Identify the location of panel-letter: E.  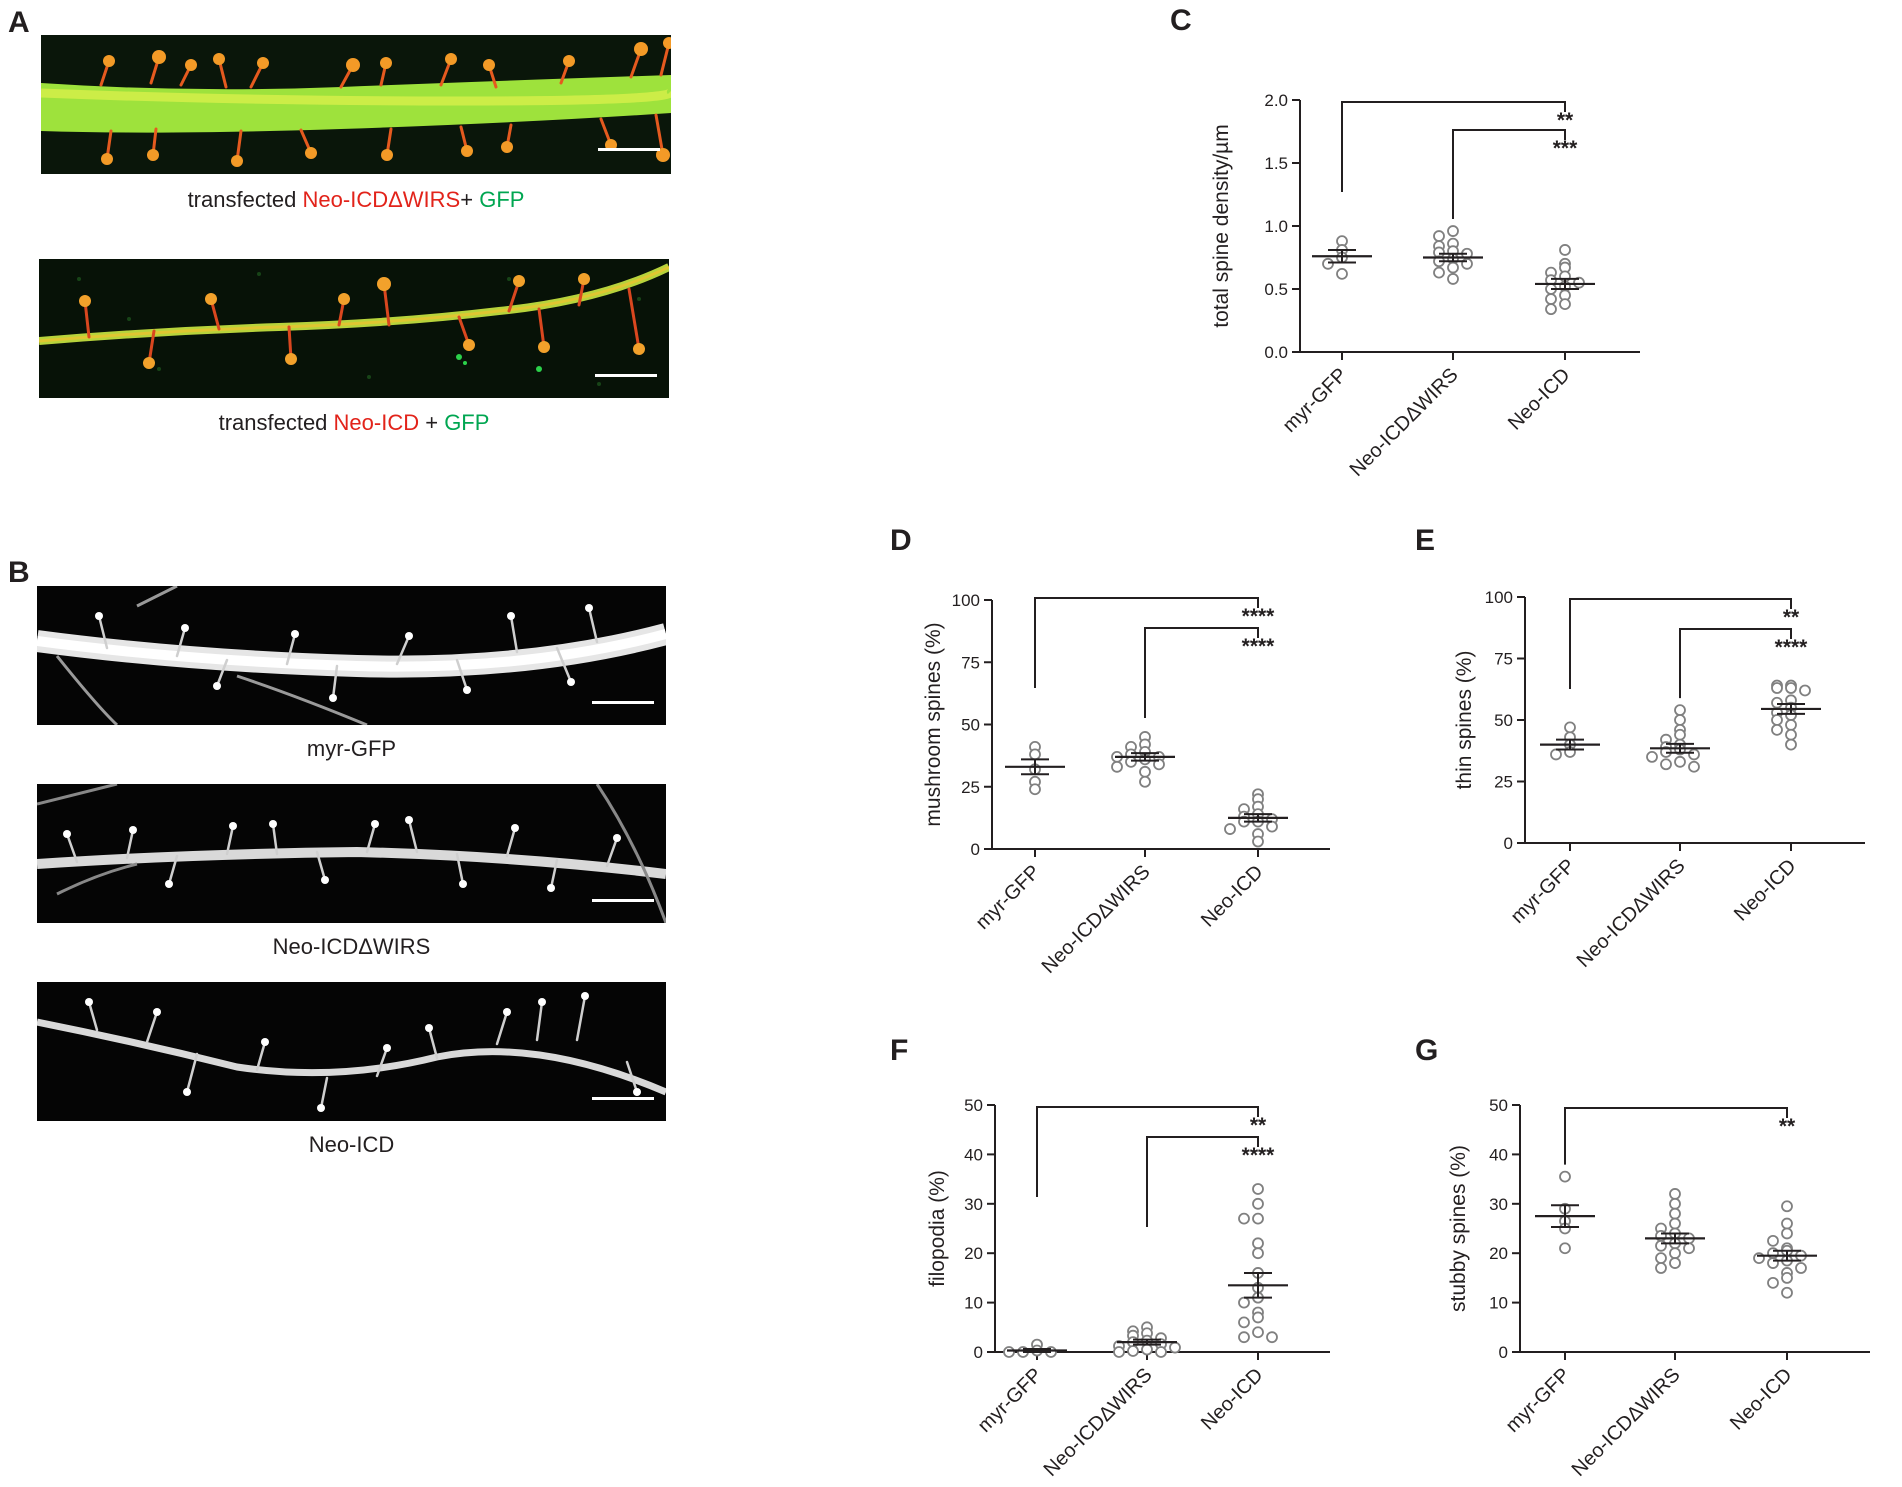
(1425, 540).